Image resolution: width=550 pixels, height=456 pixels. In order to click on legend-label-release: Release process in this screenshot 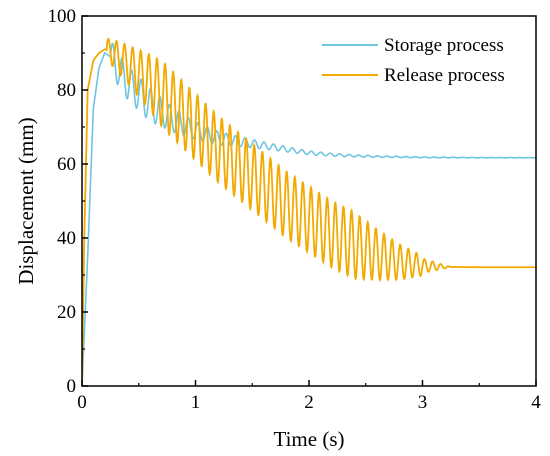, I will do `click(444, 75)`.